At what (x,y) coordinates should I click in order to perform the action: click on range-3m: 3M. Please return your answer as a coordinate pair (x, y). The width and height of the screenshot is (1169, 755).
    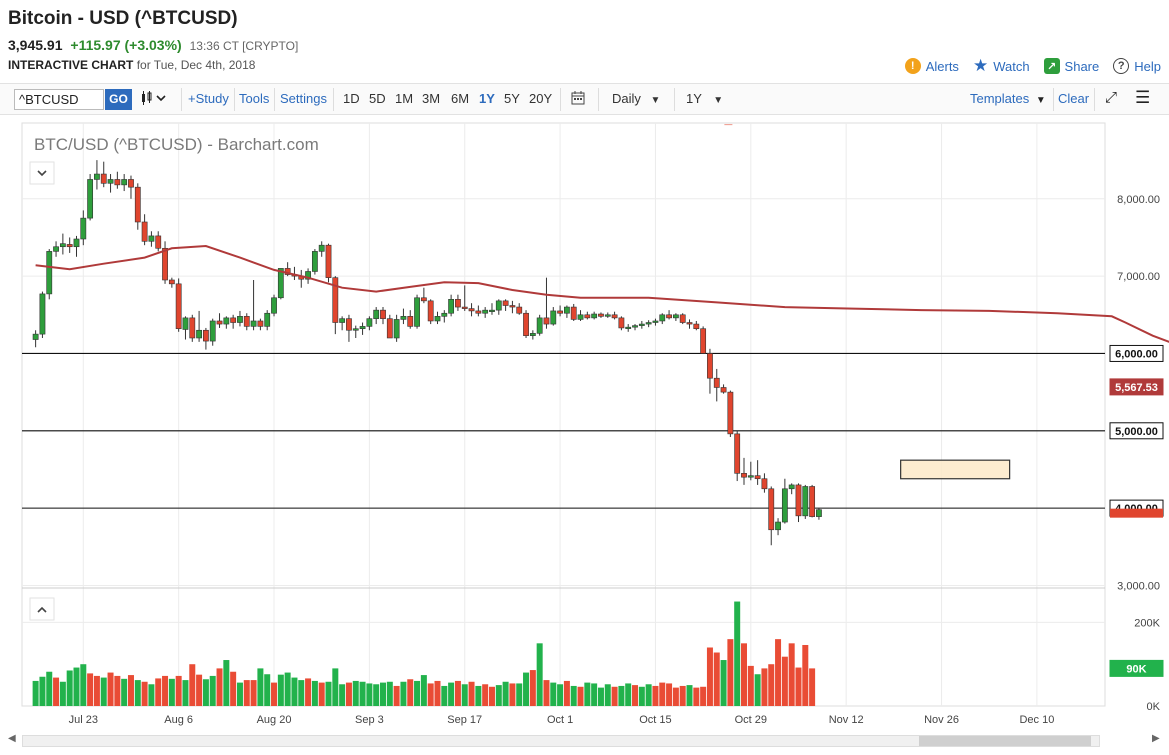
    Looking at the image, I should click on (431, 98).